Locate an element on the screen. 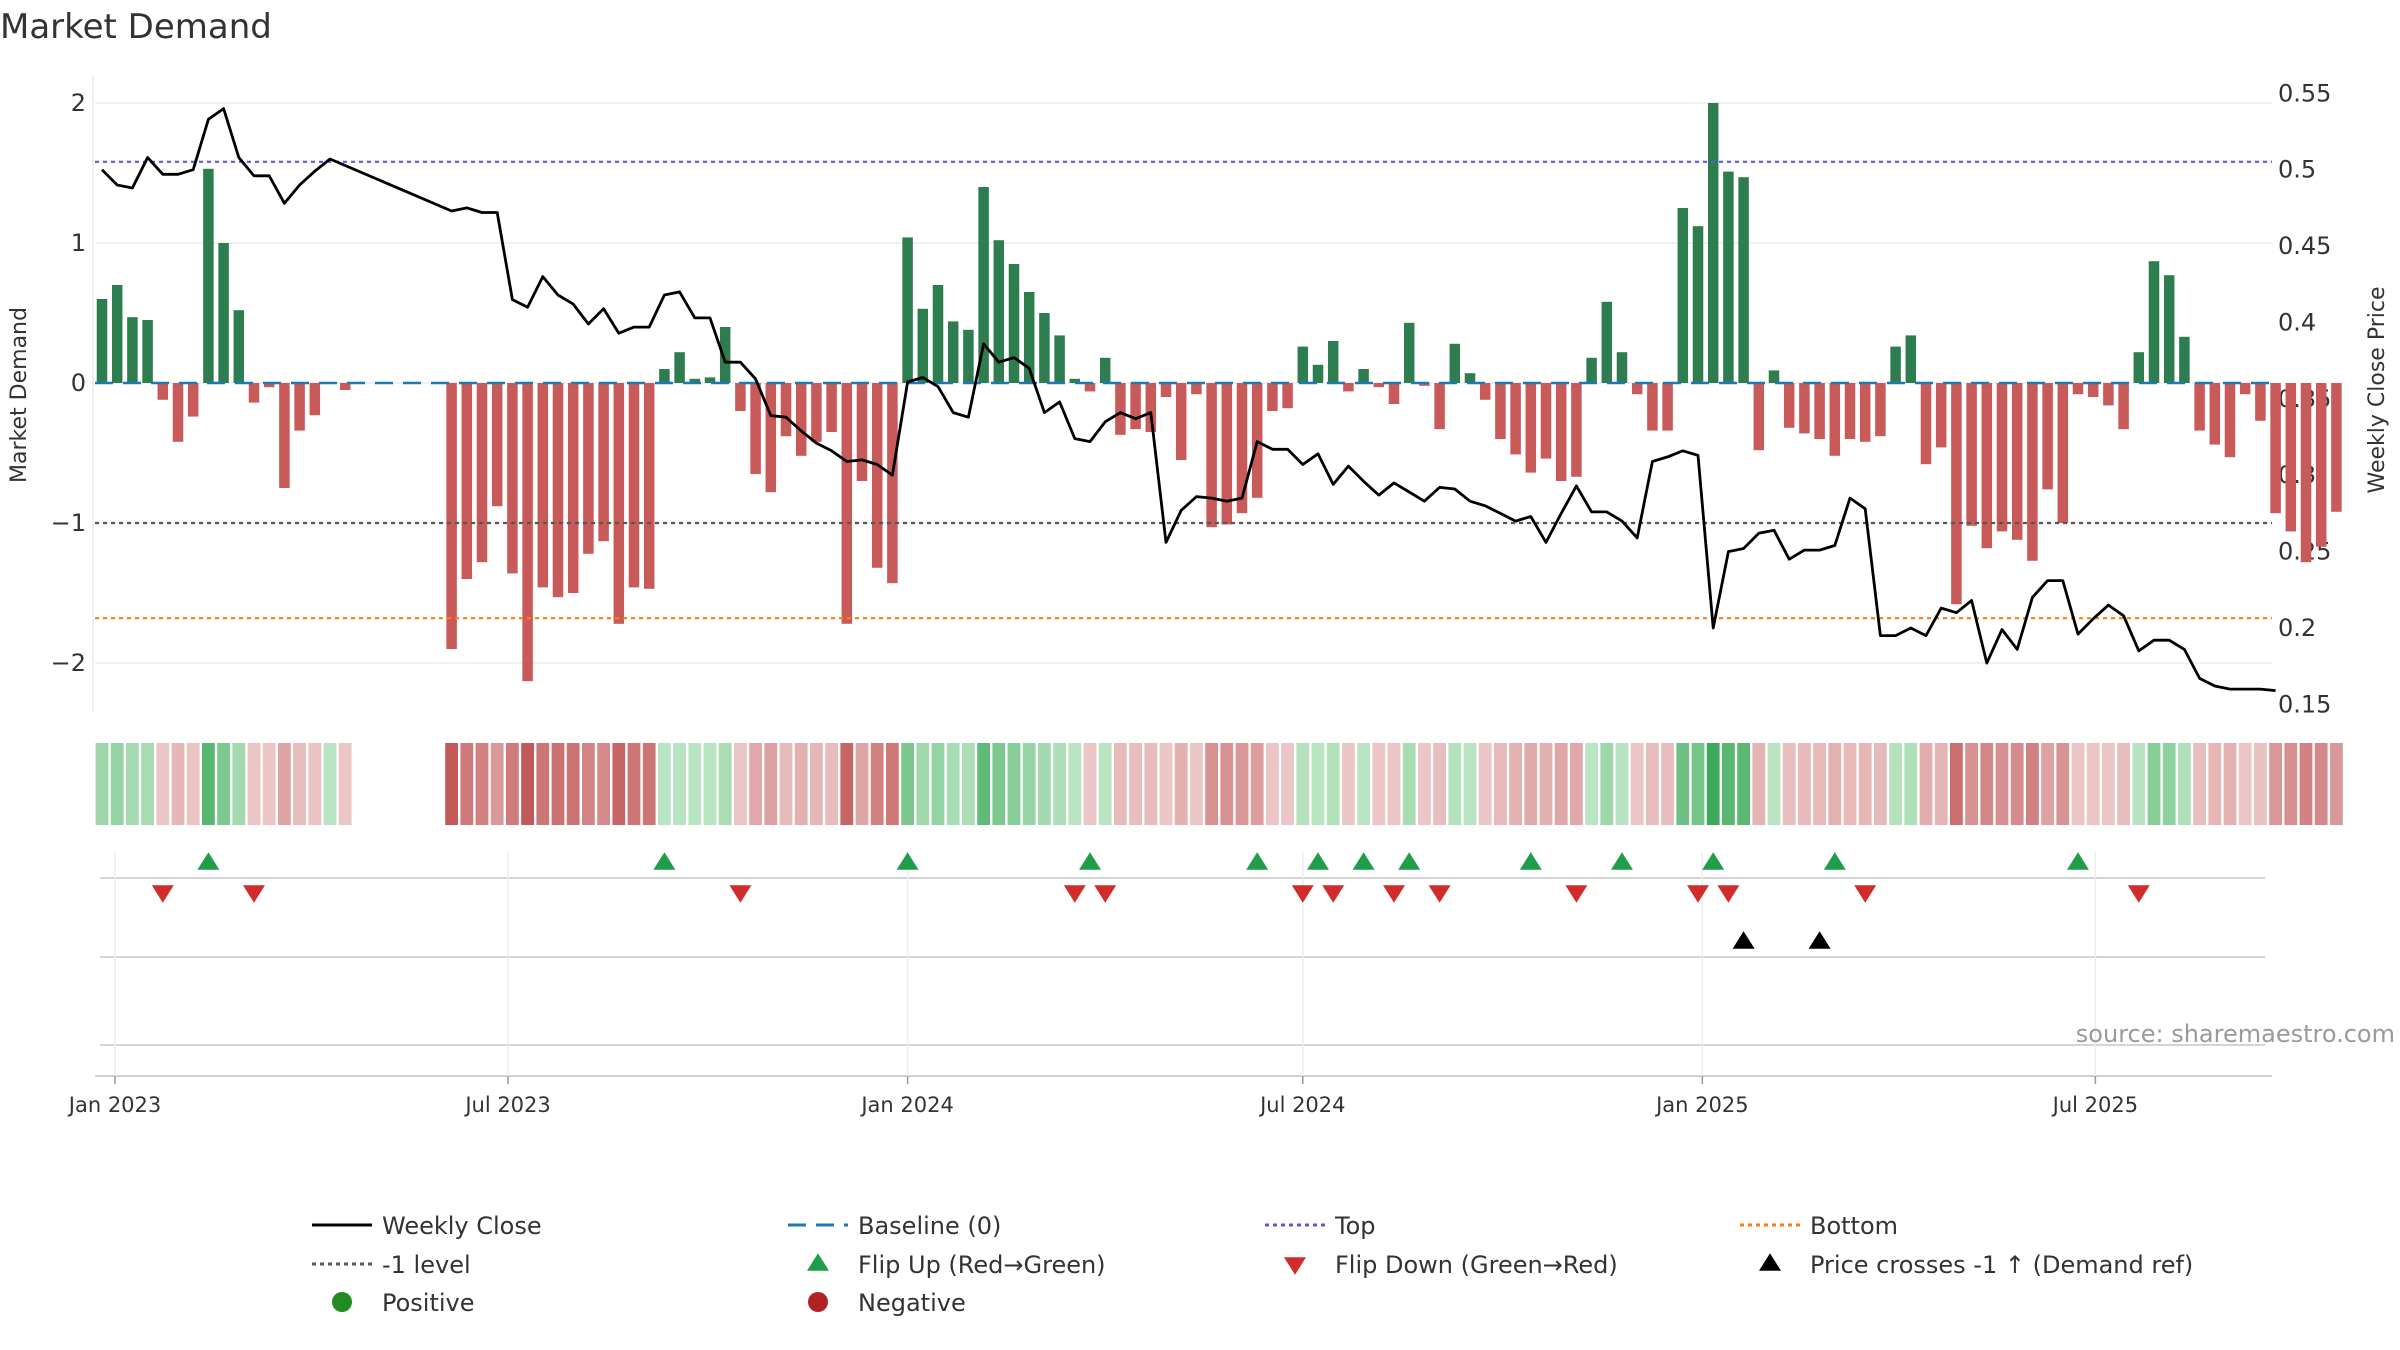 Image resolution: width=2400 pixels, height=1350 pixels. y-axis-label: Market Demand is located at coordinates (19, 395).